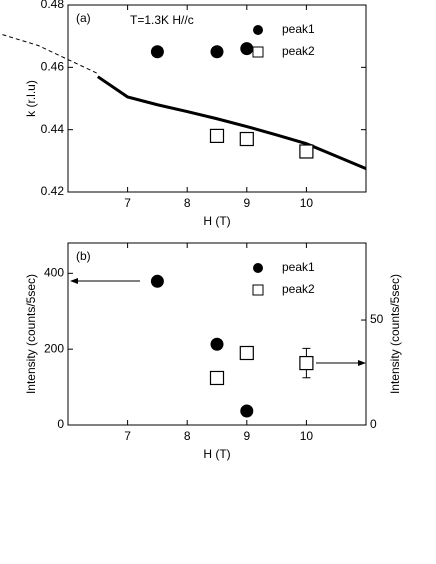 This screenshot has width=436, height=564. Describe the element at coordinates (60, 424) in the screenshot. I see `y-tick-label: 0` at that location.